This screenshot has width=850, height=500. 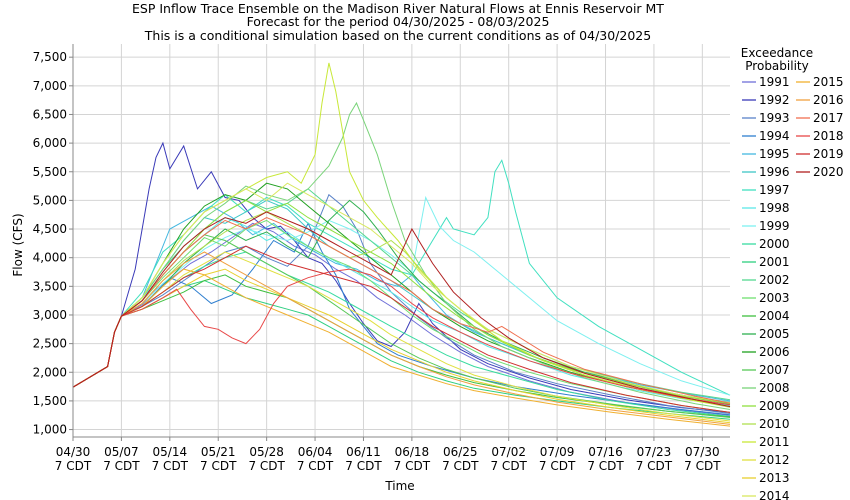 What do you see at coordinates (50, 430) in the screenshot?
I see `y-tick-label: 1,000` at bounding box center [50, 430].